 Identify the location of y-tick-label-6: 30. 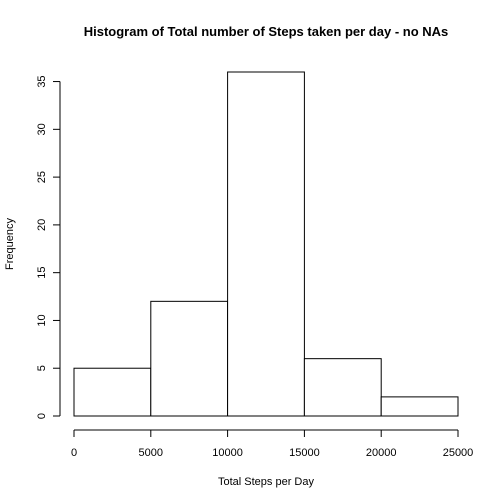
(42, 129).